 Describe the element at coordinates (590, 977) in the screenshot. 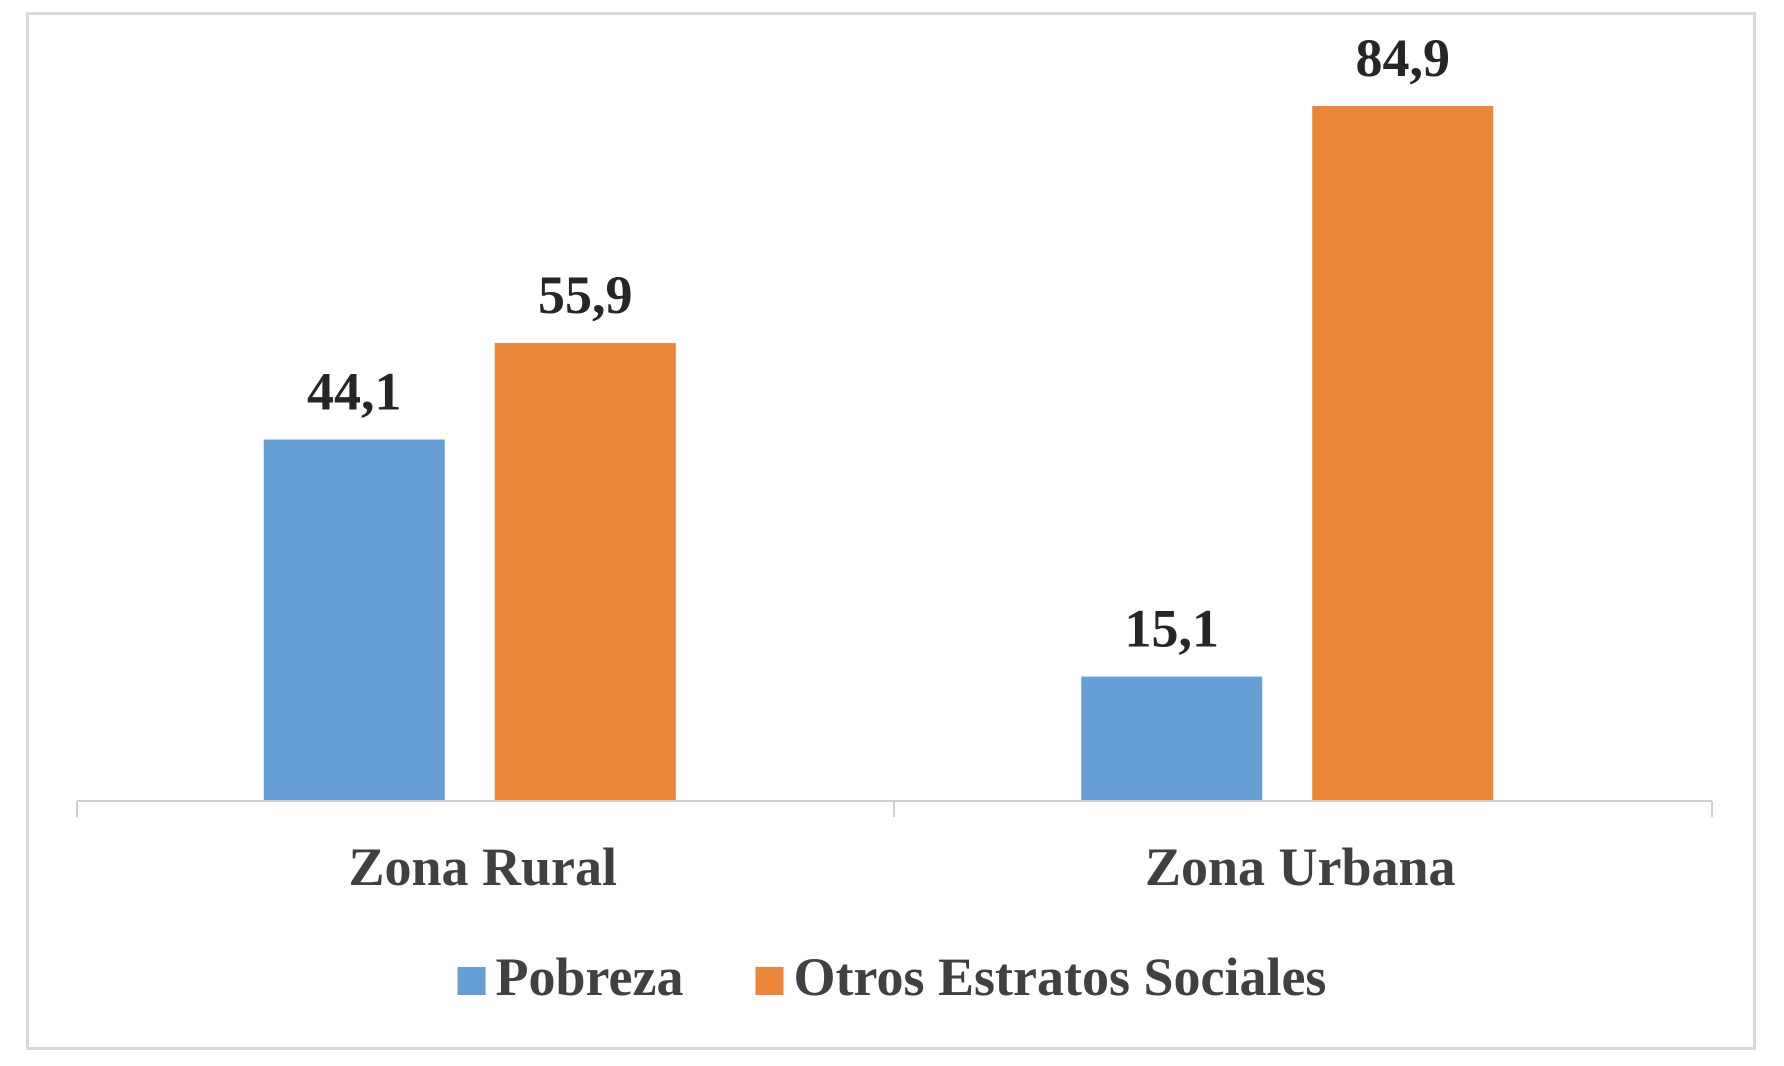

I see `legend-label-pobreza: Pobreza` at that location.